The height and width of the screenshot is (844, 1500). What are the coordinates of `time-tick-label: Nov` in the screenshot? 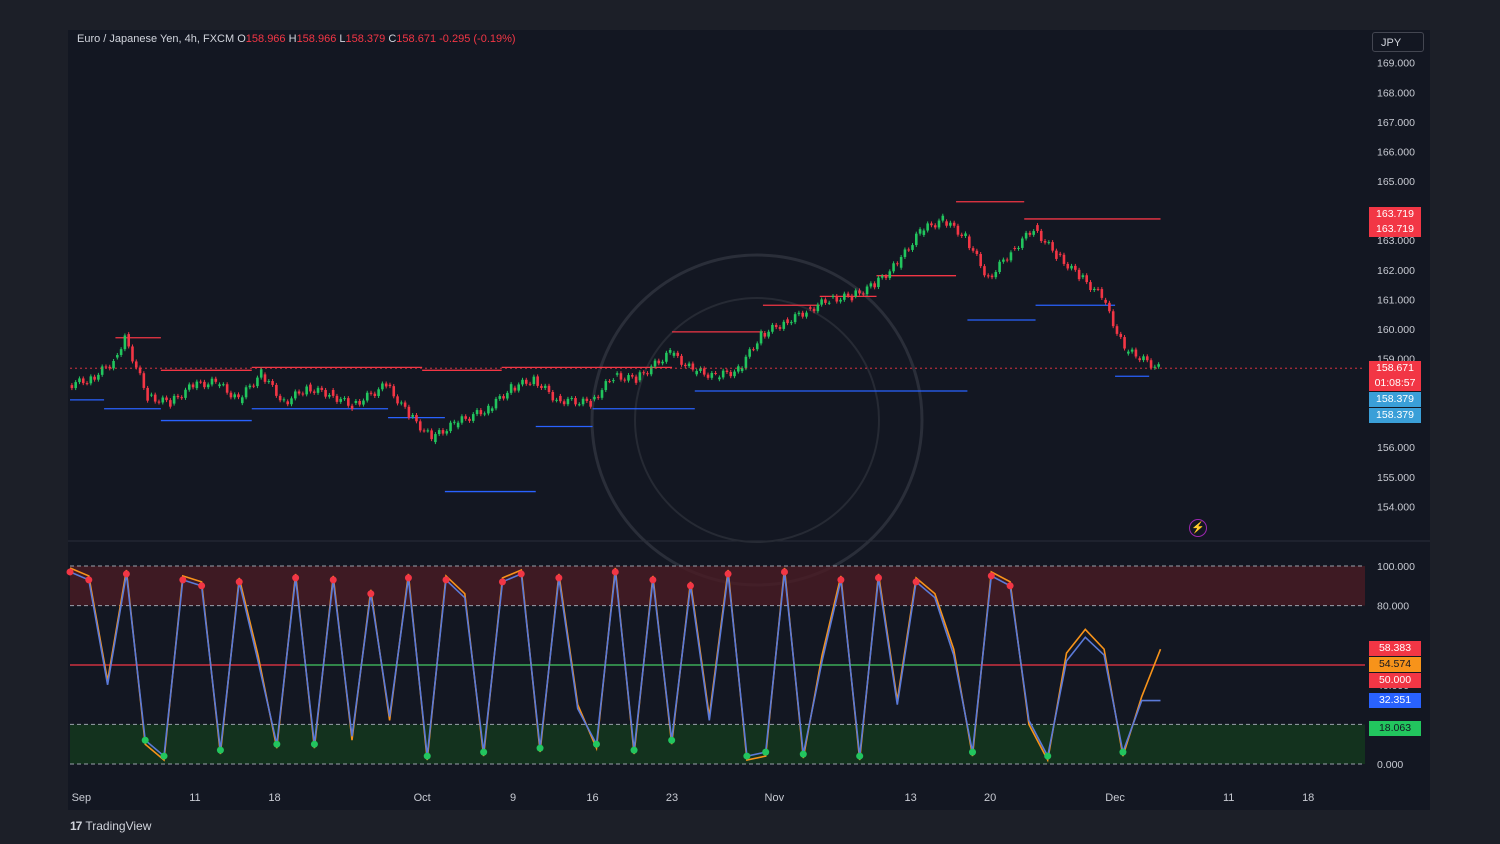 It's located at (775, 798).